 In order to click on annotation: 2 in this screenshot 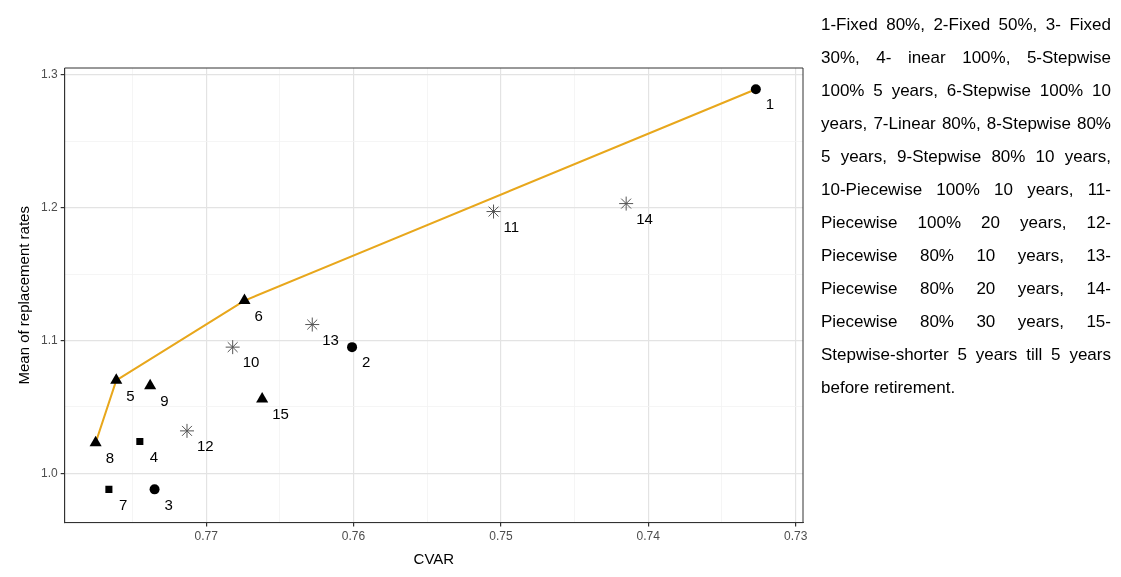, I will do `click(366, 362)`.